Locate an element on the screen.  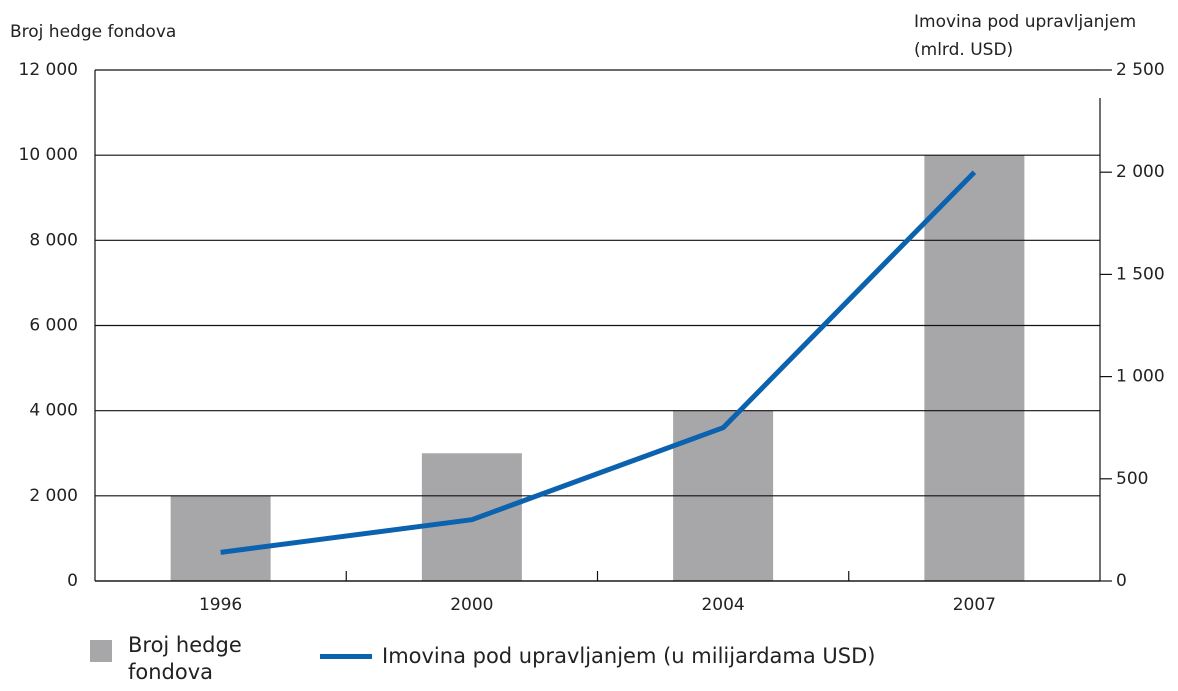
y2-axis-title: (mlrd. USD) is located at coordinates (963, 50).